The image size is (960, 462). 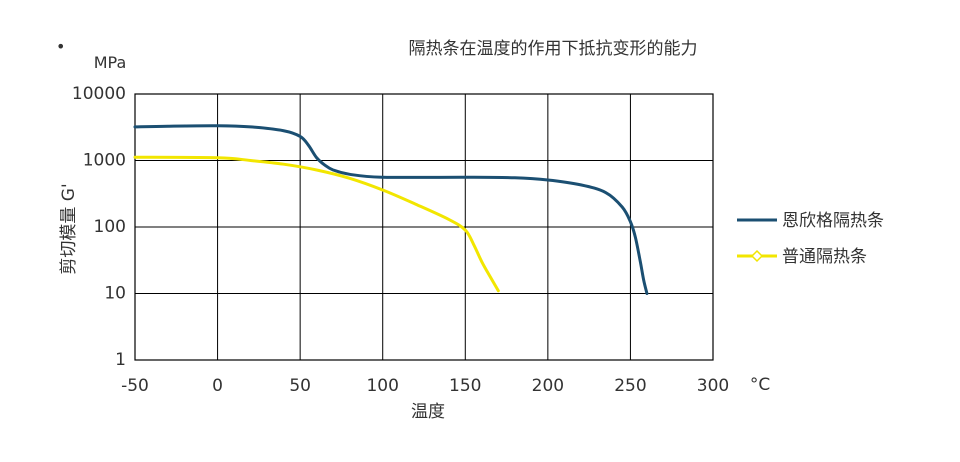 I want to click on x-tick-label: 150, so click(x=465, y=386).